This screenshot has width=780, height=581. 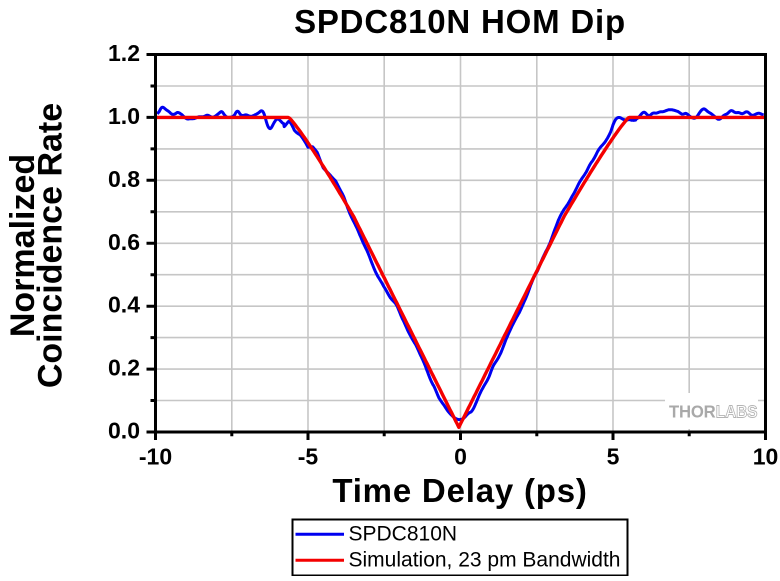 I want to click on svg-text: -5, so click(x=308, y=457).